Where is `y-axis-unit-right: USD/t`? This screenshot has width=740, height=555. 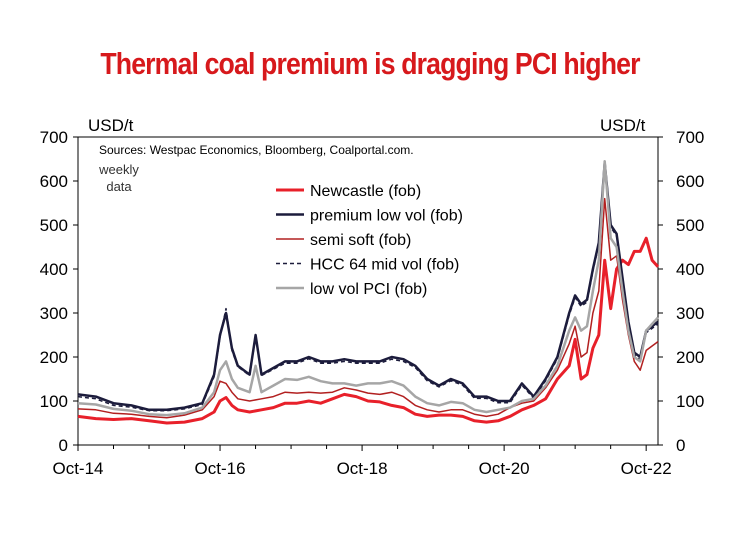
y-axis-unit-right: USD/t is located at coordinates (623, 125).